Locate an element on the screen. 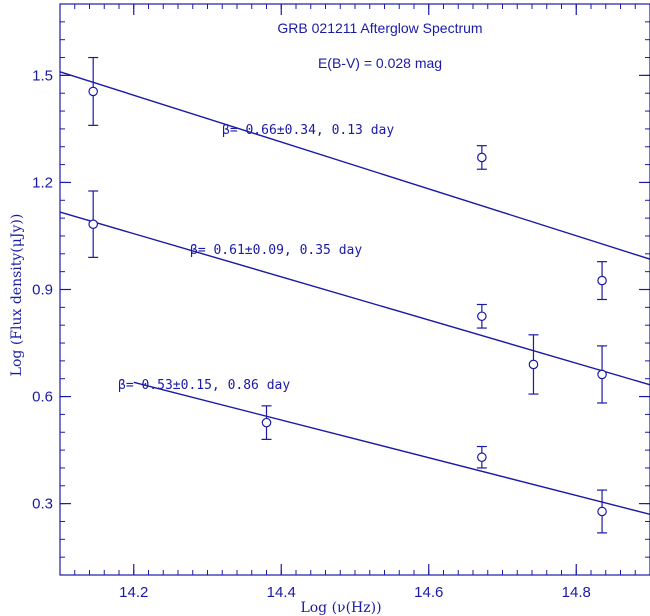 This screenshot has height=616, width=650. x-tick-label: 14.8 is located at coordinates (576, 592).